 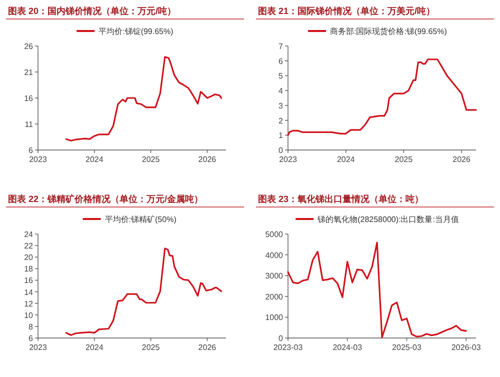 What do you see at coordinates (274, 234) in the screenshot?
I see `y-tick-label: 5000` at bounding box center [274, 234].